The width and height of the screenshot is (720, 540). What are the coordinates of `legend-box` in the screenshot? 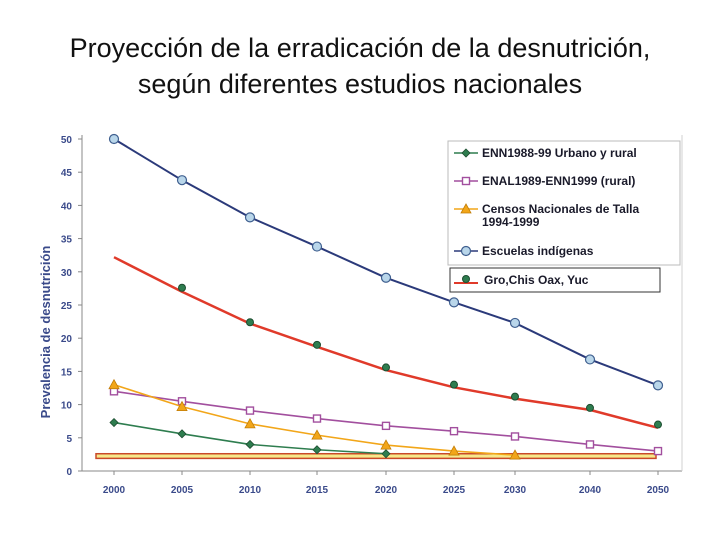 It's located at (564, 203).